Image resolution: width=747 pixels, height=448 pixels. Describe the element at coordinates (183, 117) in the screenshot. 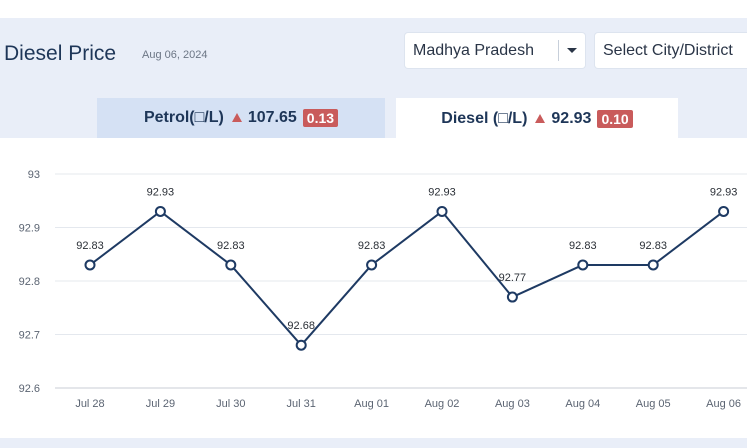

I see `tab-petrol-label: Petrol(□/L)` at that location.